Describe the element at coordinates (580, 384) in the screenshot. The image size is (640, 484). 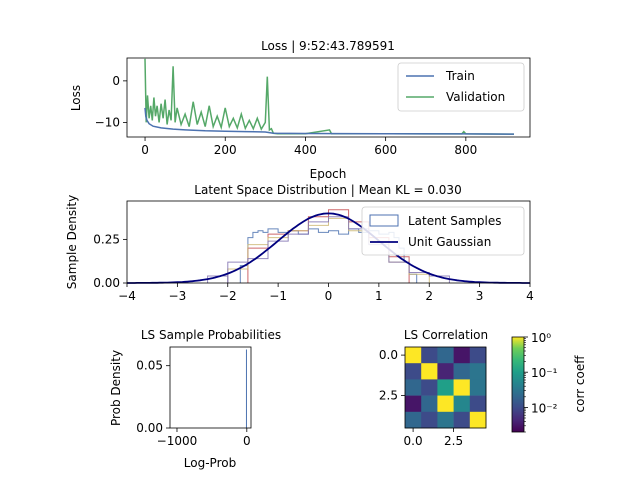
I see `colorbar-label: corr coeff` at that location.